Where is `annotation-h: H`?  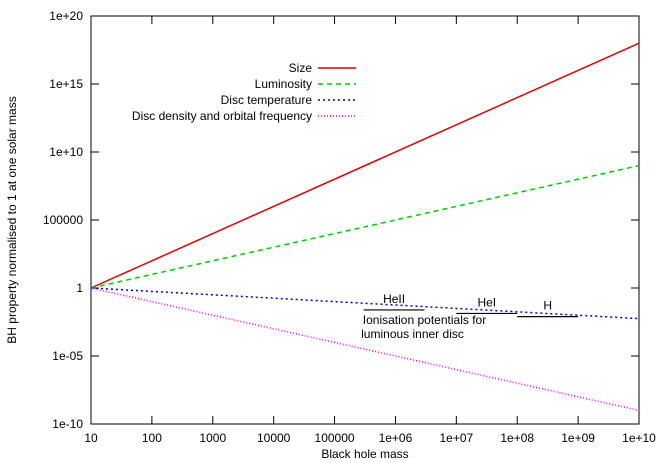
annotation-h: H is located at coordinates (547, 306).